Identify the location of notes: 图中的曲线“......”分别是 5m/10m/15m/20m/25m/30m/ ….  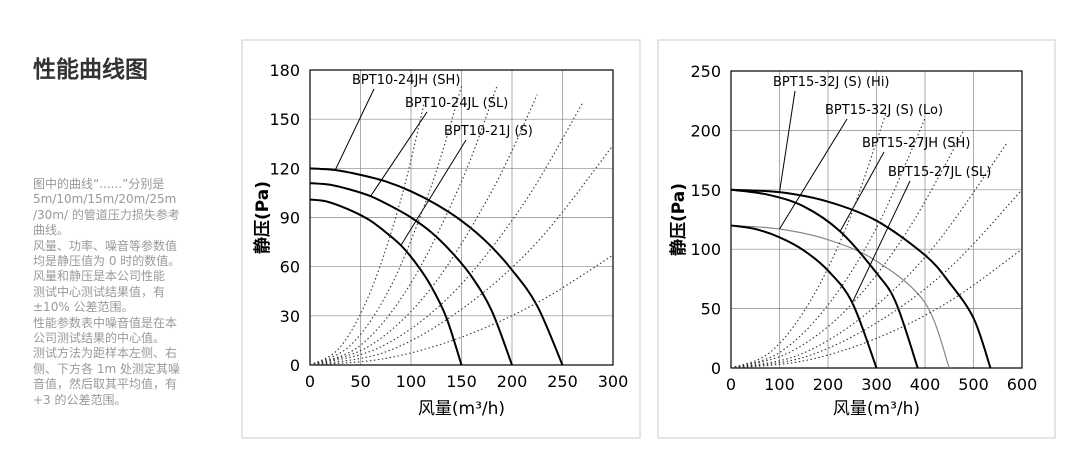
(128, 292).